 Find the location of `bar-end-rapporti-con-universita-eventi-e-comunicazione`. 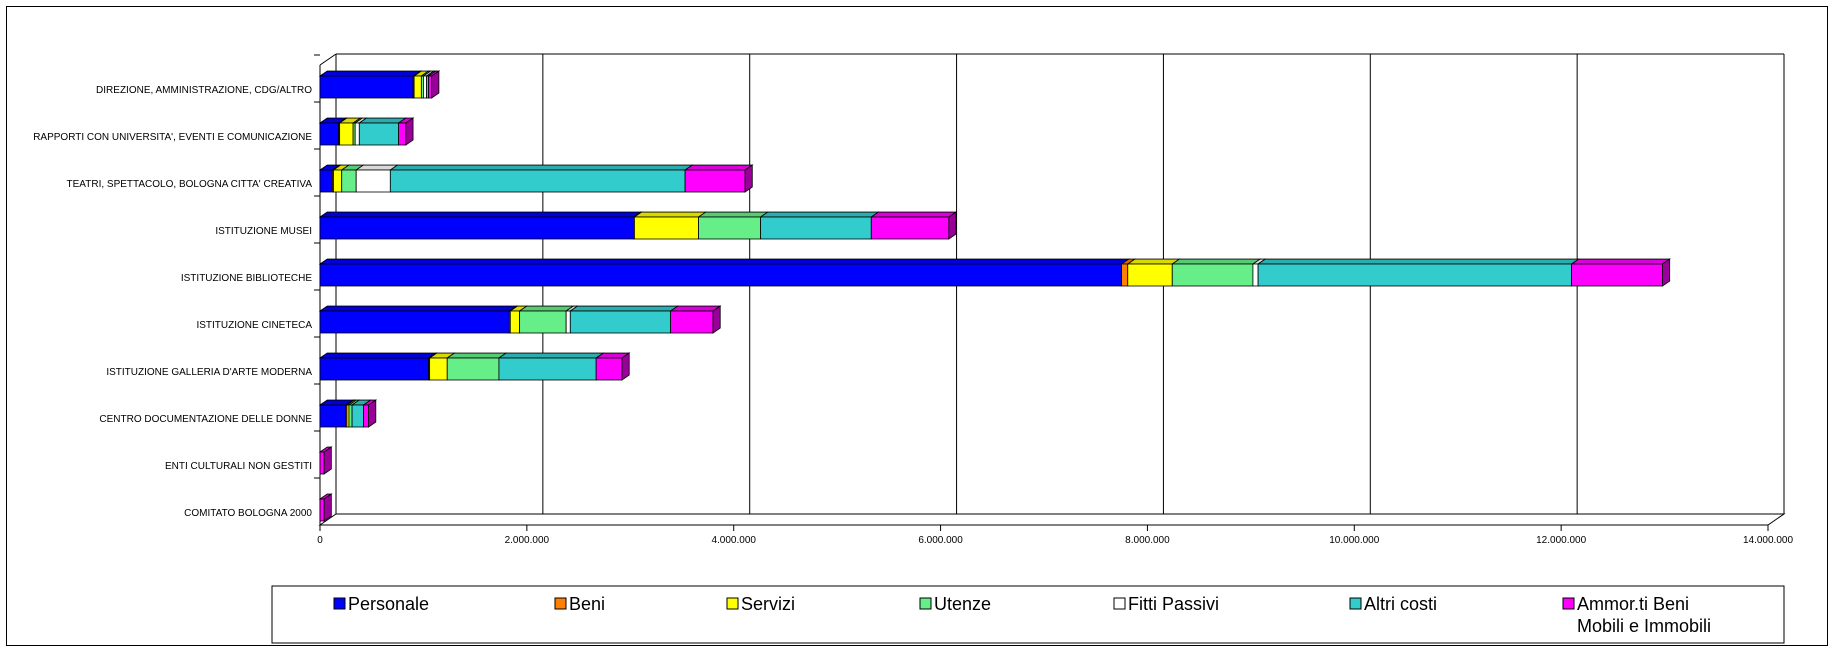

bar-end-rapporti-con-universita-eventi-e-comunicazione is located at coordinates (409, 131).